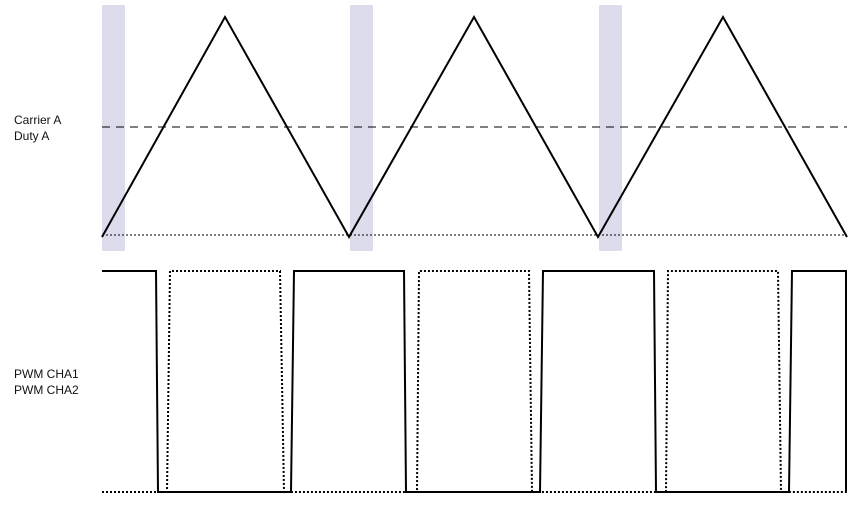 The height and width of the screenshot is (510, 857). What do you see at coordinates (37, 128) in the screenshot?
I see `carrier-duty-labels: Carrier A Duty A` at bounding box center [37, 128].